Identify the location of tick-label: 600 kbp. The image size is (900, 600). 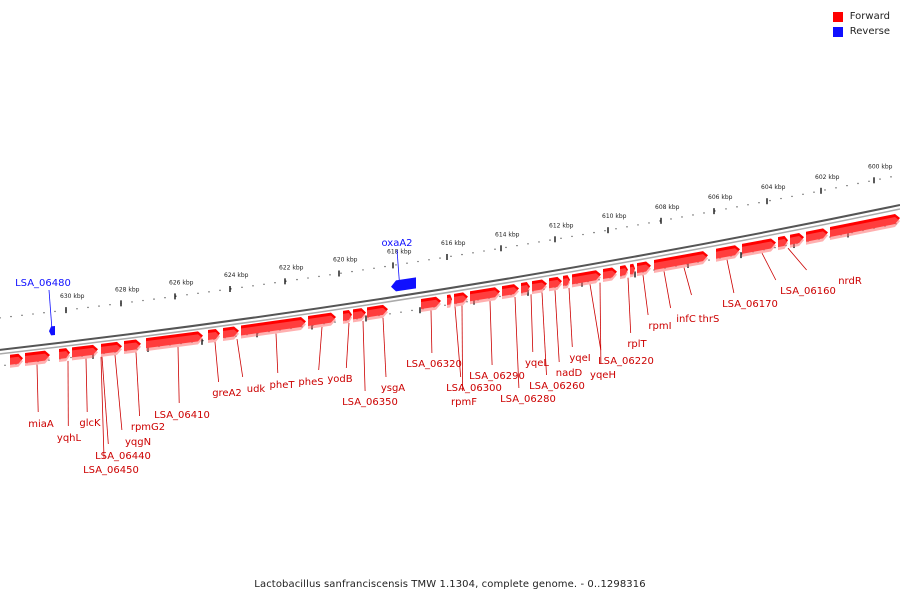
(880, 166).